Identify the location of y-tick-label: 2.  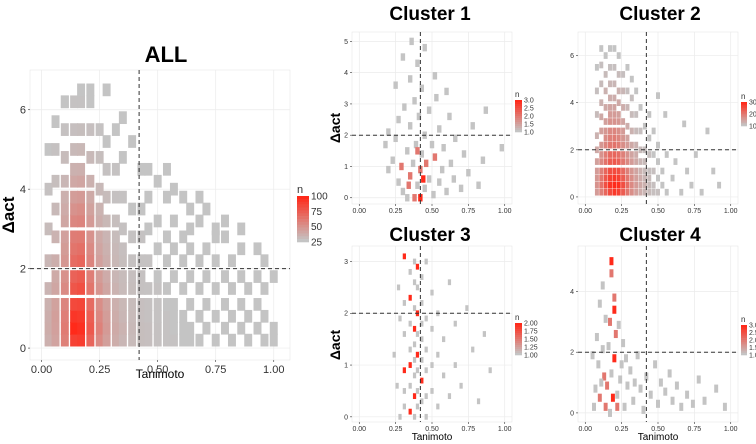
(346, 314).